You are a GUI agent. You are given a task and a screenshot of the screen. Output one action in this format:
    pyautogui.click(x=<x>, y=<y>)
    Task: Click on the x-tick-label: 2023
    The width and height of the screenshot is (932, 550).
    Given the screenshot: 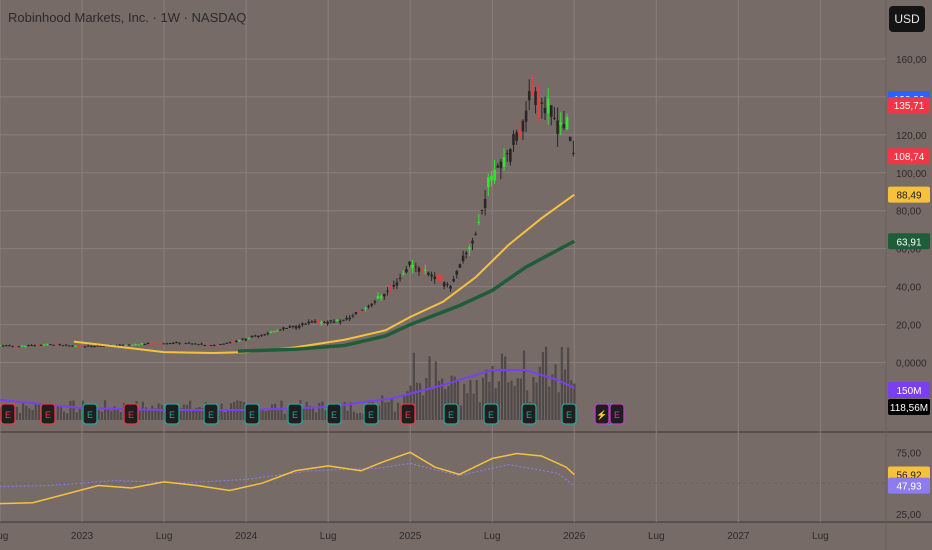 What is the action you would take?
    pyautogui.click(x=82, y=536)
    